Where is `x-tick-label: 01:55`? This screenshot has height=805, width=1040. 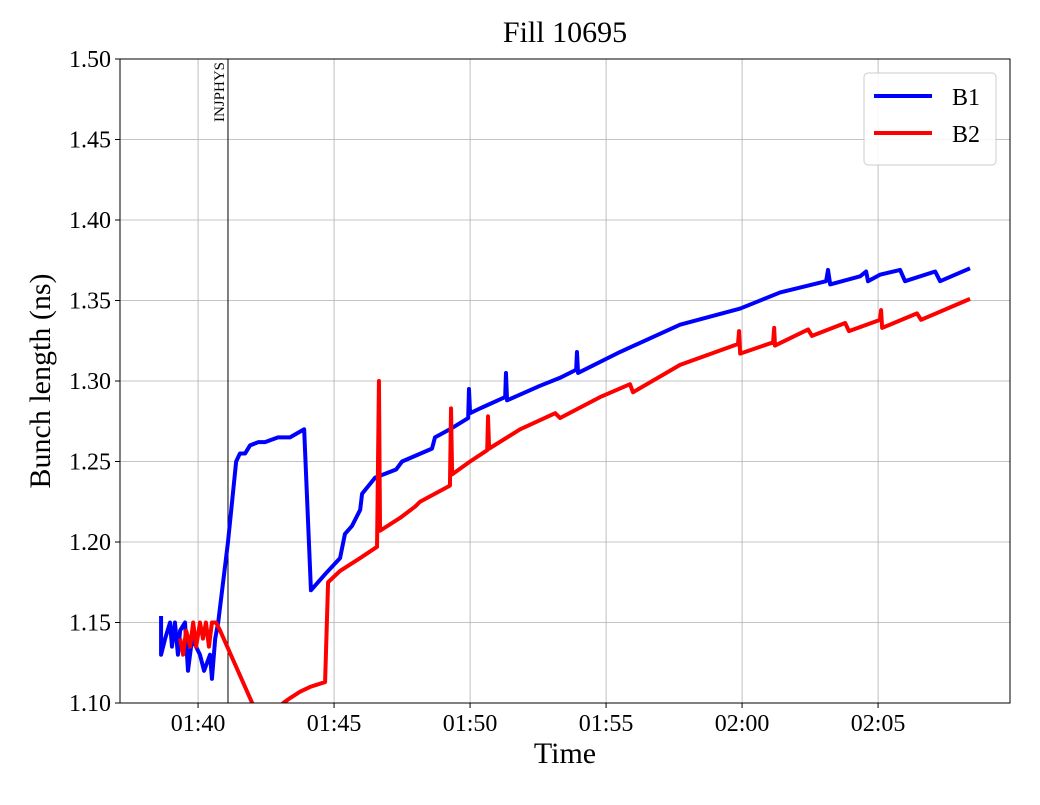 x-tick-label: 01:55 is located at coordinates (606, 724).